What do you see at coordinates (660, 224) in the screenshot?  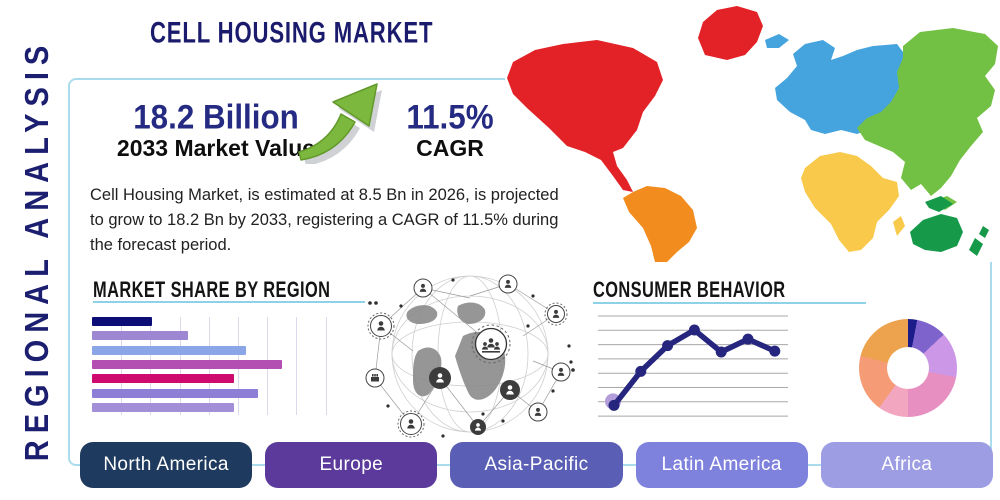 I see `map-south-america` at bounding box center [660, 224].